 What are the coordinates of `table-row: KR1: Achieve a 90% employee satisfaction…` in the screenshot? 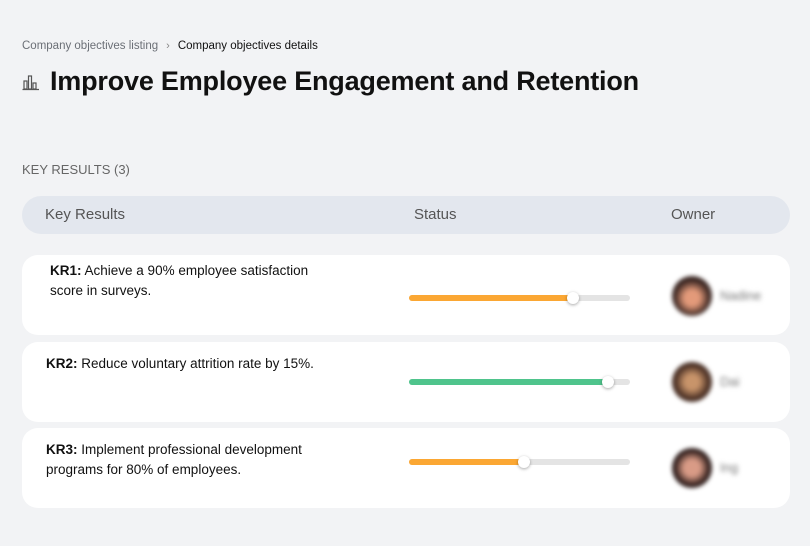 It's located at (406, 295).